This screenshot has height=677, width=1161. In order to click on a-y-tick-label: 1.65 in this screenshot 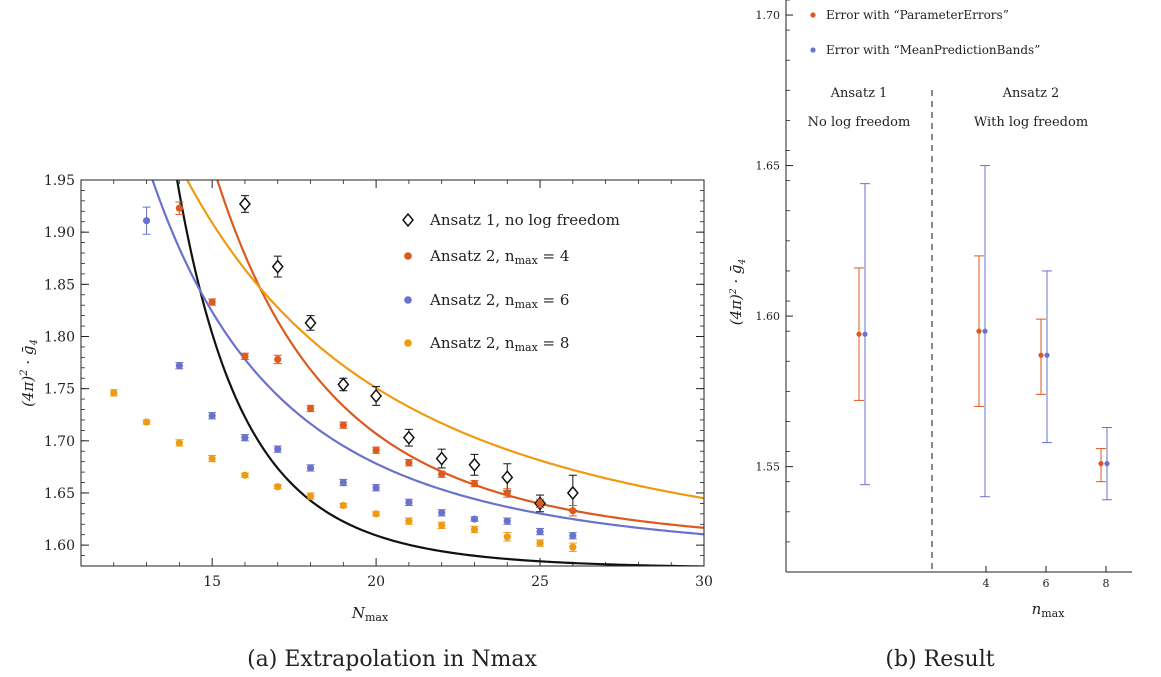, I will do `click(59, 494)`.